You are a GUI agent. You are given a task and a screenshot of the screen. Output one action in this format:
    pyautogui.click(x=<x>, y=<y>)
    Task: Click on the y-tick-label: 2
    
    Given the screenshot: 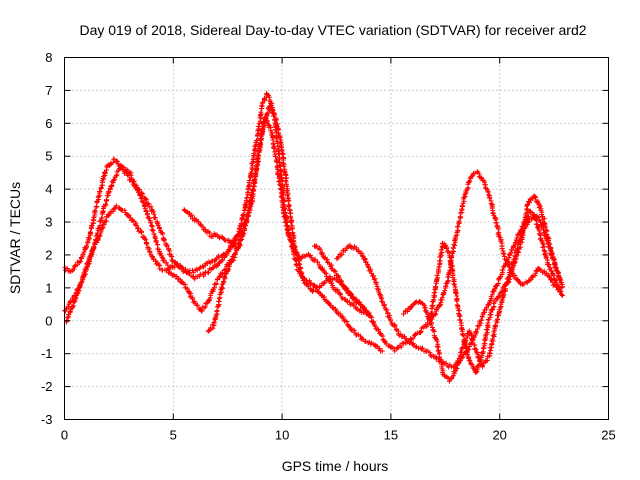 What is the action you would take?
    pyautogui.click(x=48, y=254)
    